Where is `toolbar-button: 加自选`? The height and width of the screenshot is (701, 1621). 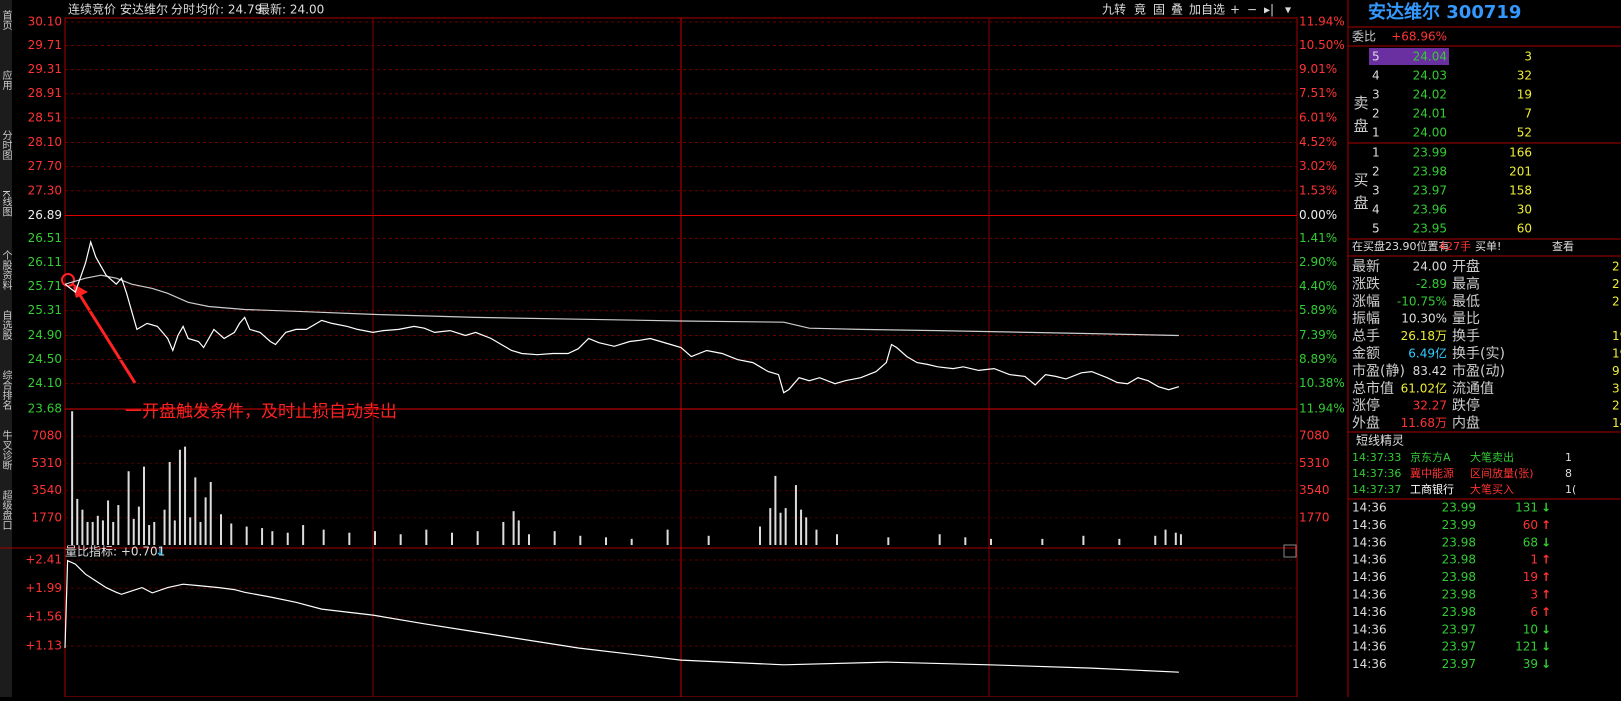 toolbar-button: 加自选 is located at coordinates (1207, 10).